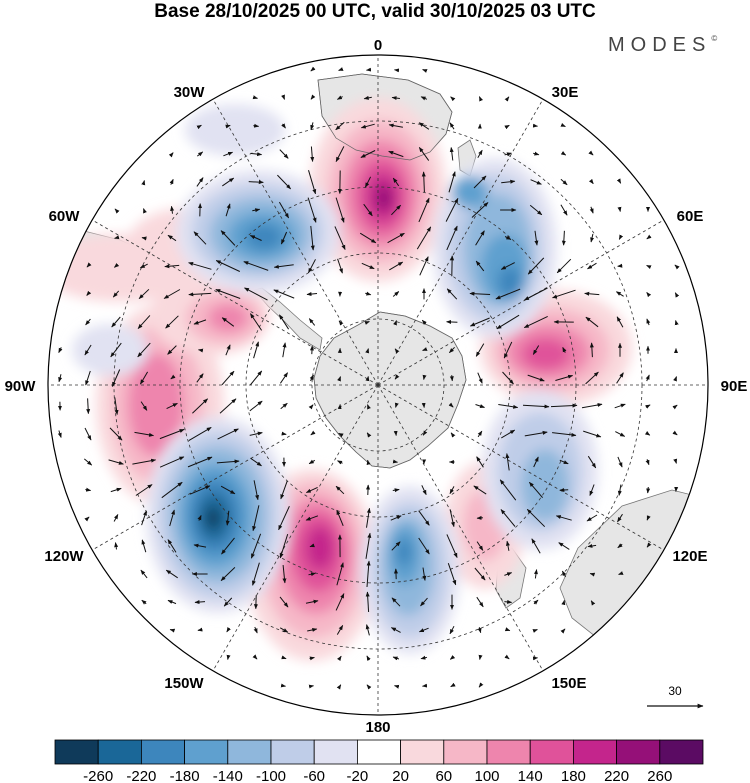  What do you see at coordinates (64, 556) in the screenshot?
I see `lon-label-120w: 120W` at bounding box center [64, 556].